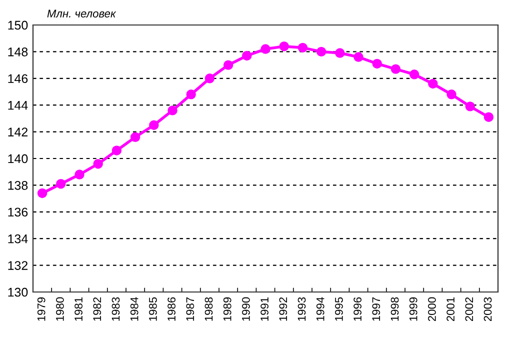  What do you see at coordinates (339, 309) in the screenshot?
I see `x-tick-label: 1995` at bounding box center [339, 309].